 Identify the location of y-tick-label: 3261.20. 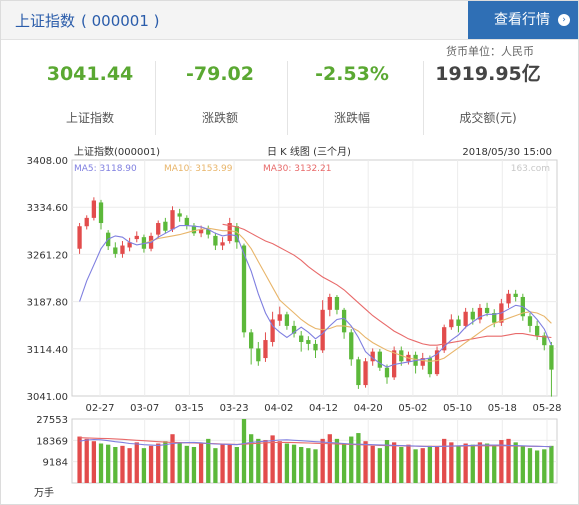
(47, 255).